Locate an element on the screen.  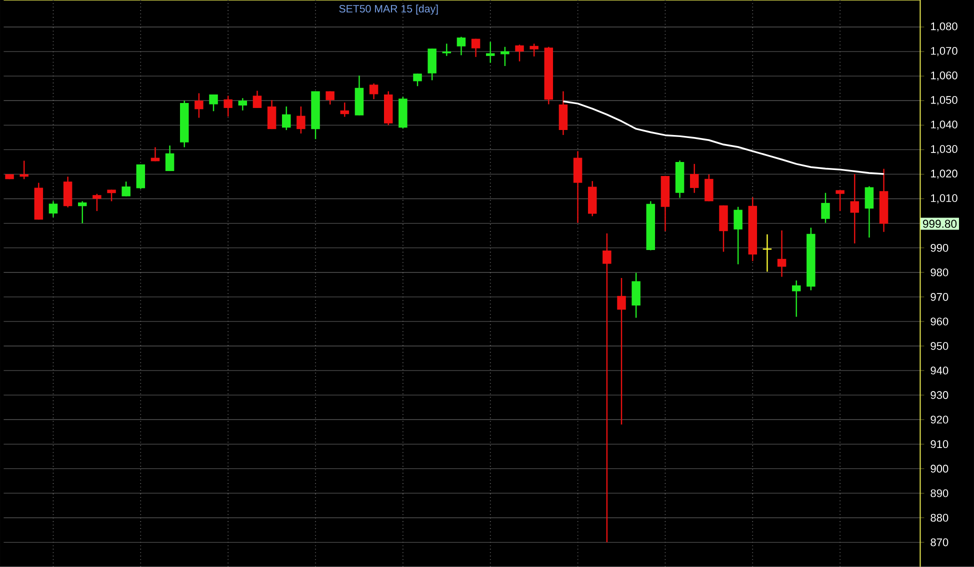
y-tick-label: 930 is located at coordinates (939, 395).